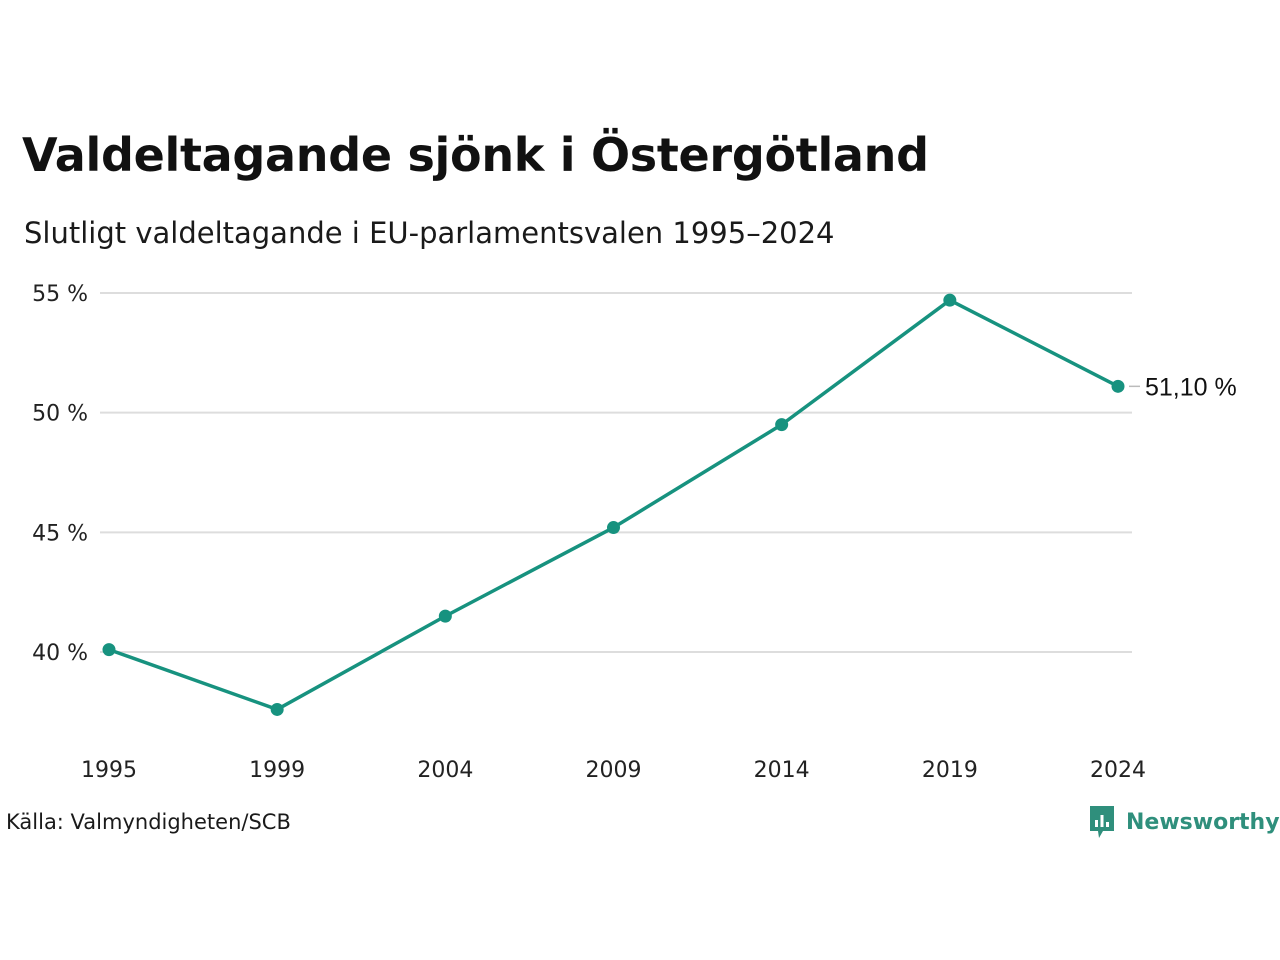 The image size is (1280, 960). Describe the element at coordinates (782, 770) in the screenshot. I see `x-tick-label: 2014` at that location.